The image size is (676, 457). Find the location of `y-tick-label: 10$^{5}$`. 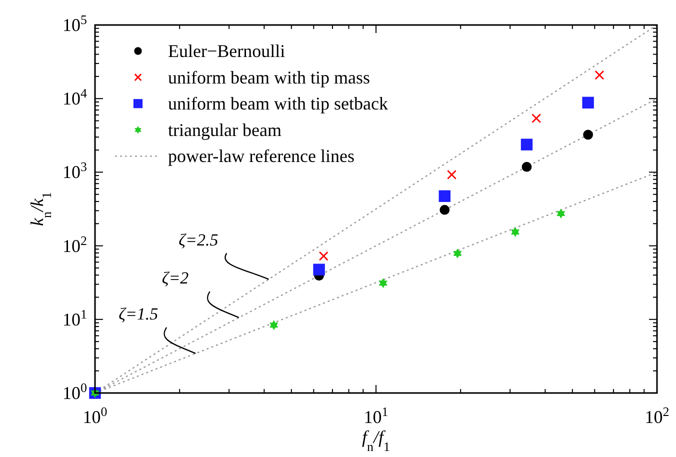

y-tick-label: 10$^{5}$ is located at coordinates (74, 23).